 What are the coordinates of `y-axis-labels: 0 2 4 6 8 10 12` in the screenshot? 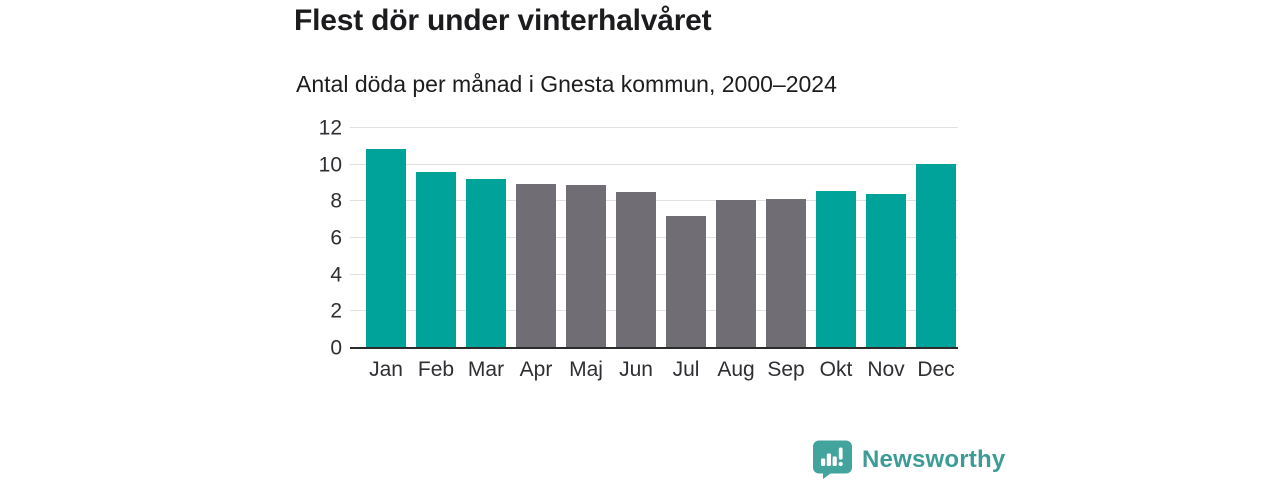 It's located at (318, 238).